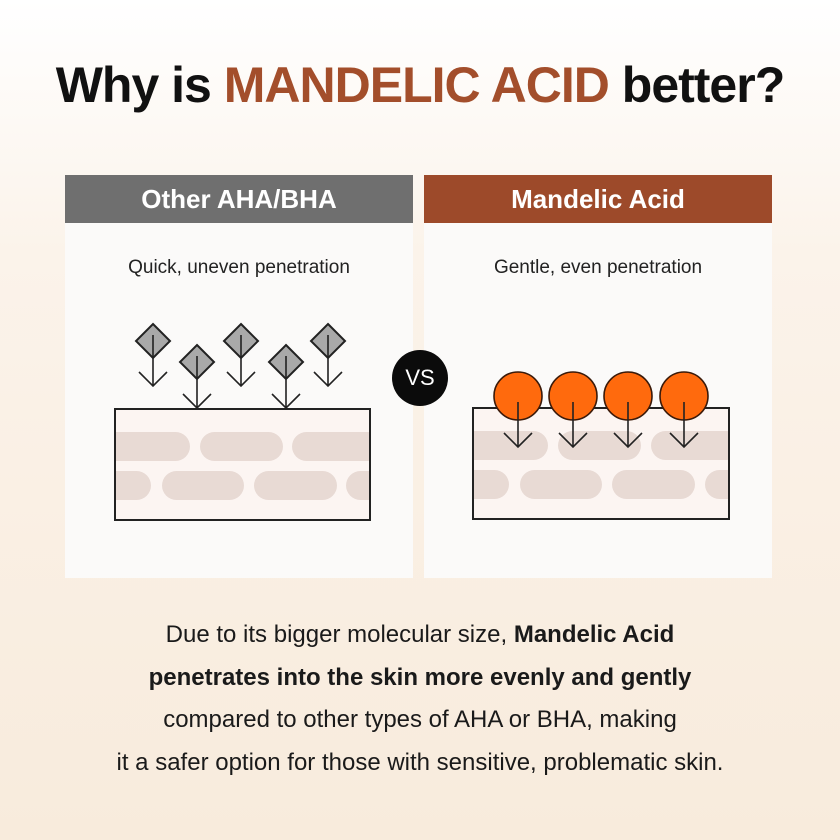 The image size is (840, 840). What do you see at coordinates (420, 378) in the screenshot?
I see `vs-badge: VS` at bounding box center [420, 378].